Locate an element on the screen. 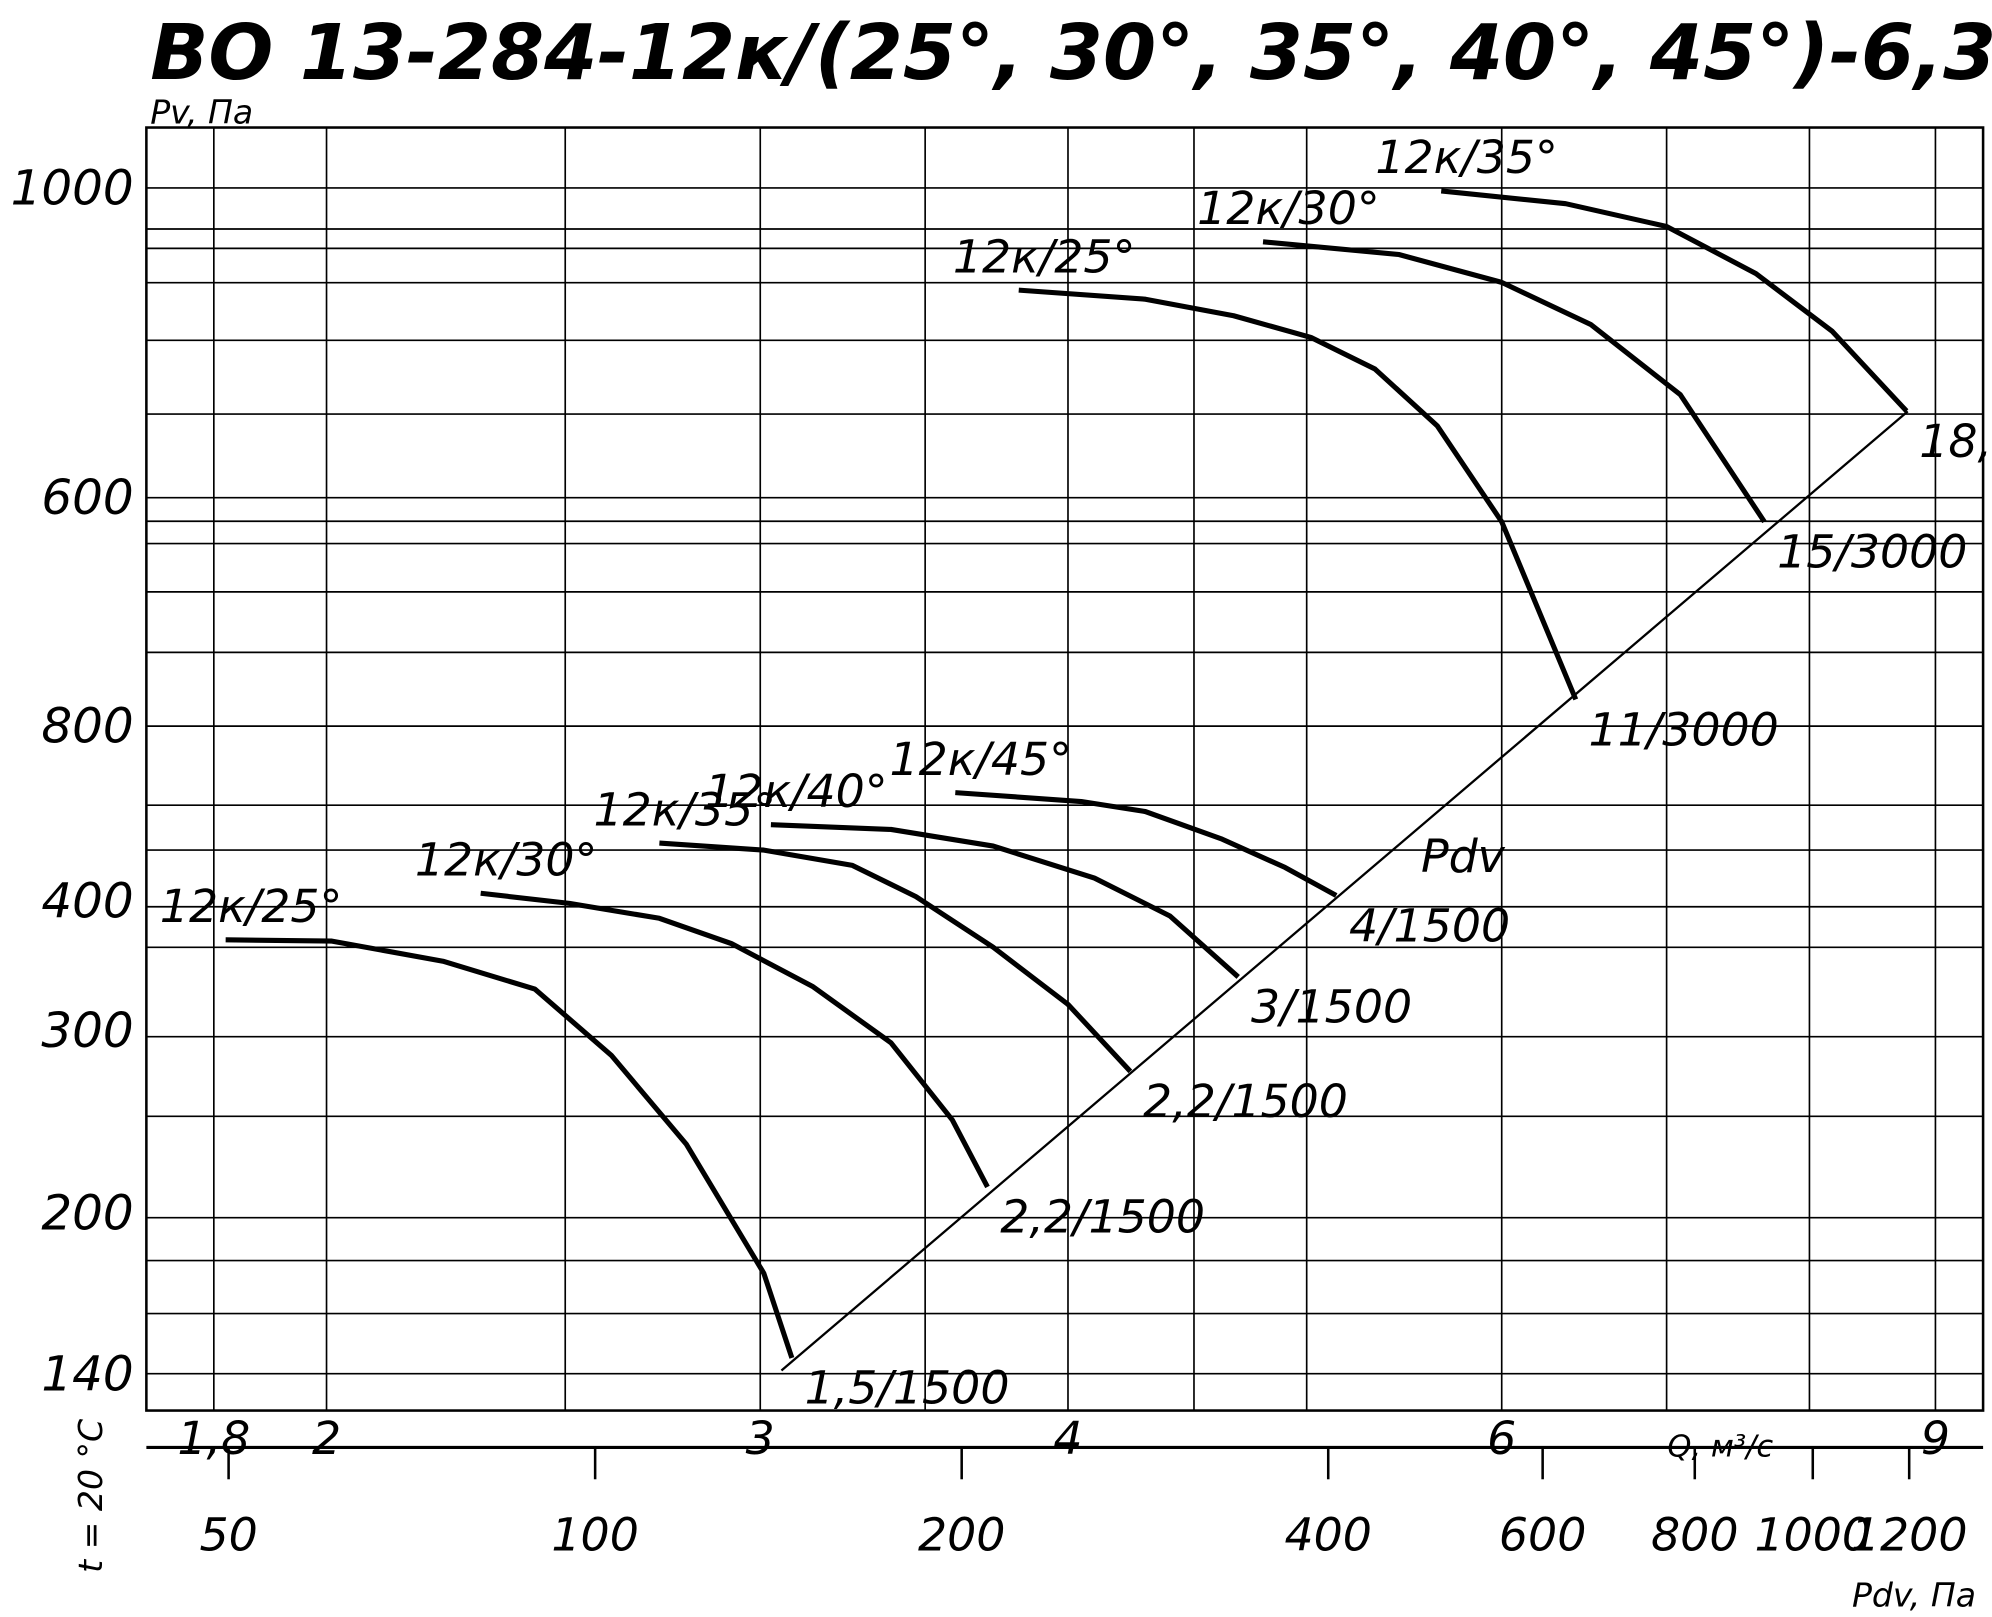 This screenshot has width=1992, height=1617. end-label: 15/3000 is located at coordinates (1872, 552).